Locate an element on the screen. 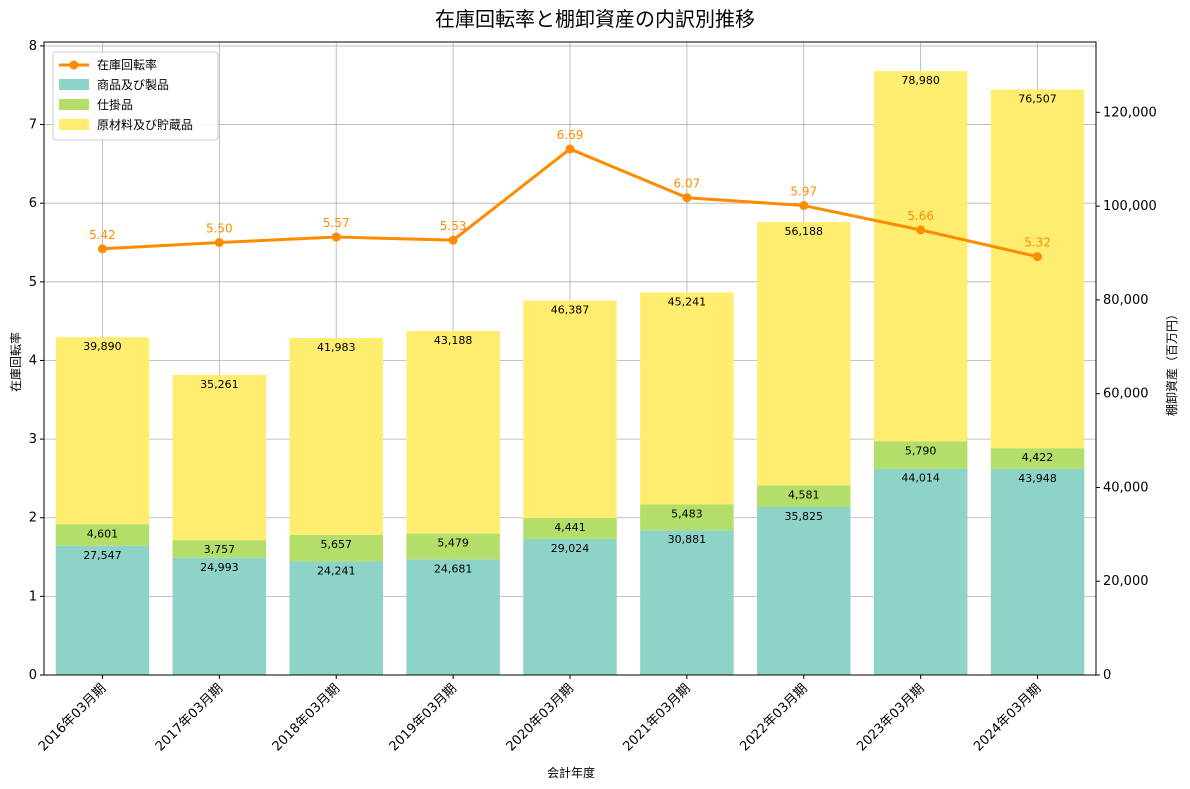  line-value-label: 6.69 is located at coordinates (570, 135).